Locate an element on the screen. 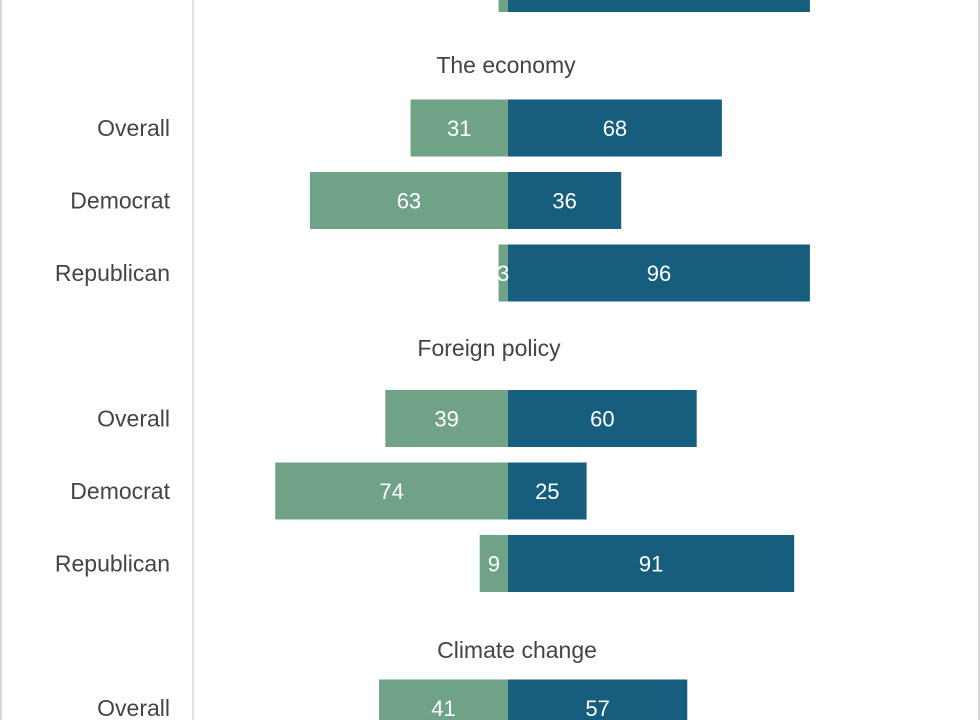  group-0-row-2-left-bar is located at coordinates (503, 273).